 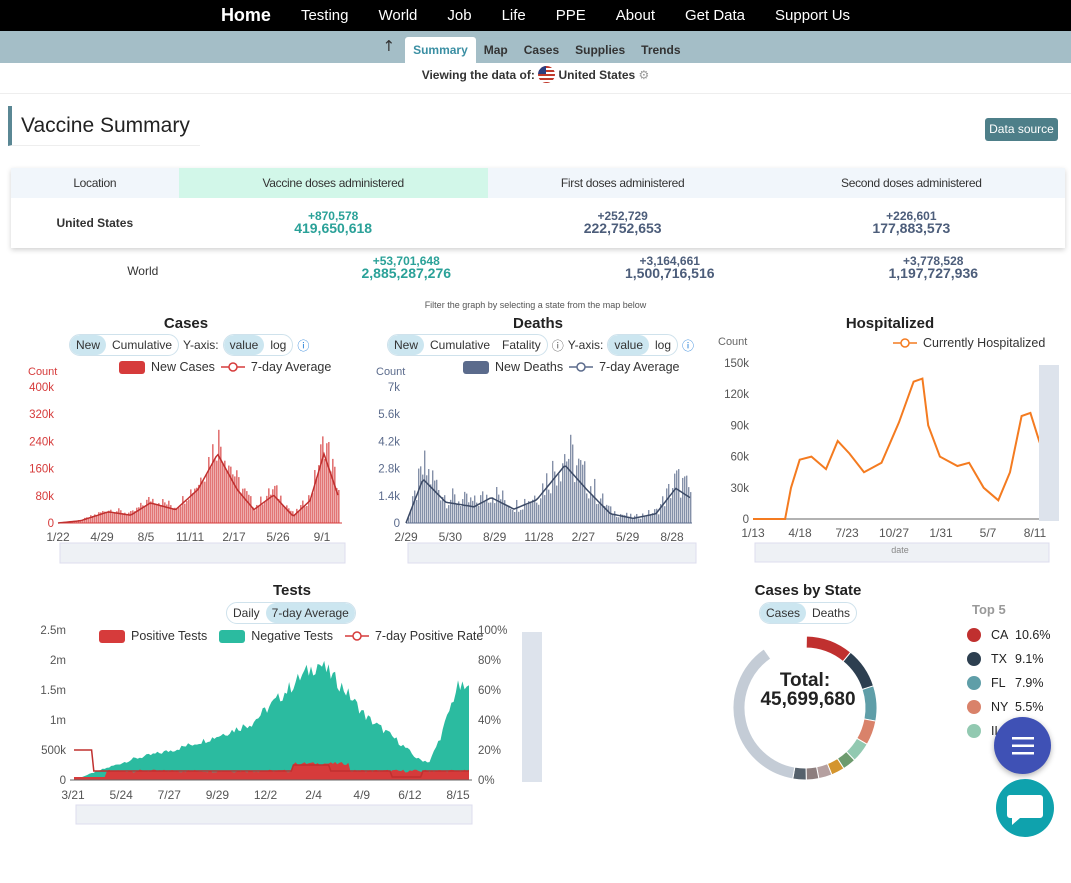 What do you see at coordinates (831, 613) in the screenshot?
I see `toggle-deaths: Deaths` at bounding box center [831, 613].